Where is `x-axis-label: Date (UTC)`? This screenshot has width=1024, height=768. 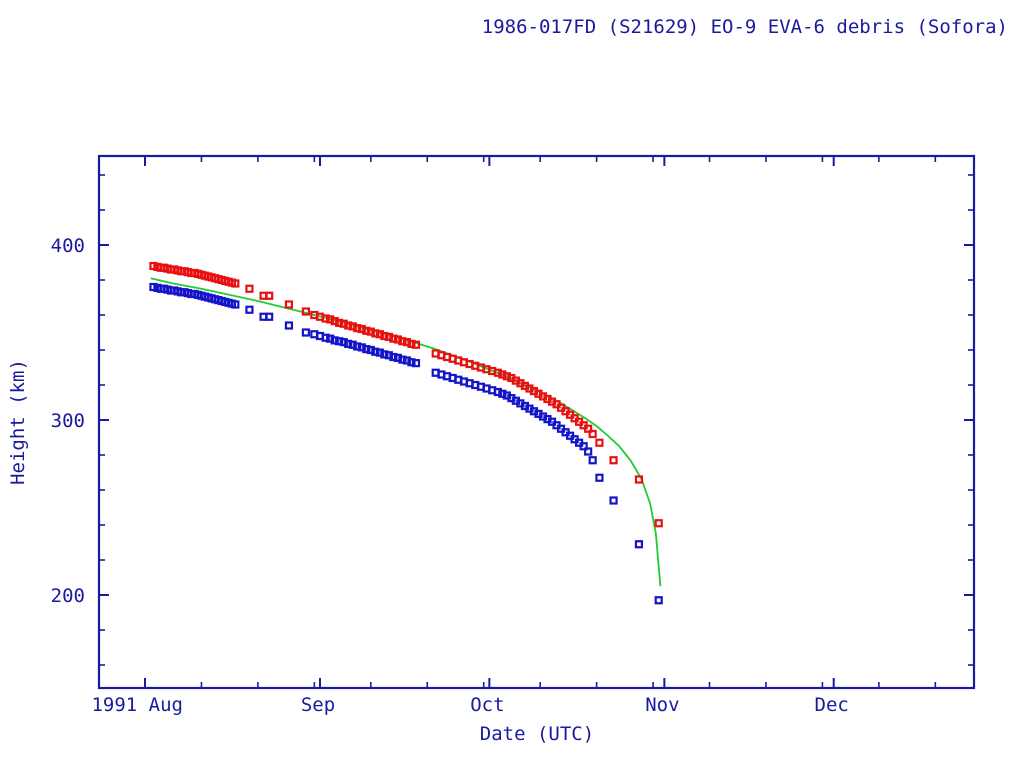 x-axis-label: Date (UTC) is located at coordinates (537, 734).